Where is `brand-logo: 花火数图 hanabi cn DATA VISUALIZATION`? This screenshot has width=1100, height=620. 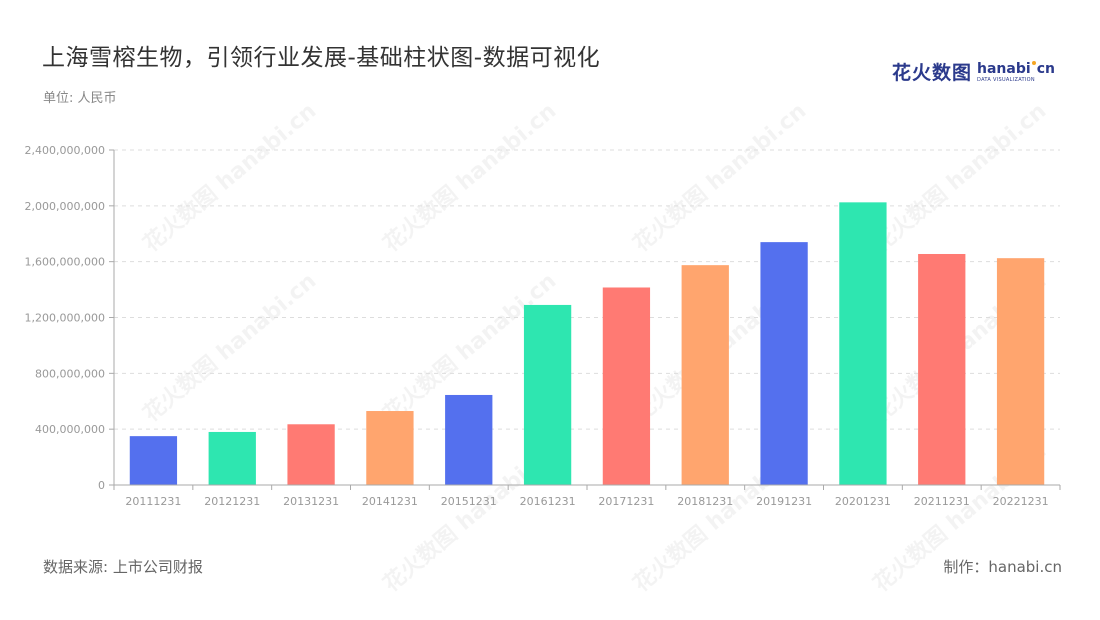
brand-logo: 花火数图 hanabi cn DATA VISUALIZATION is located at coordinates (973, 71).